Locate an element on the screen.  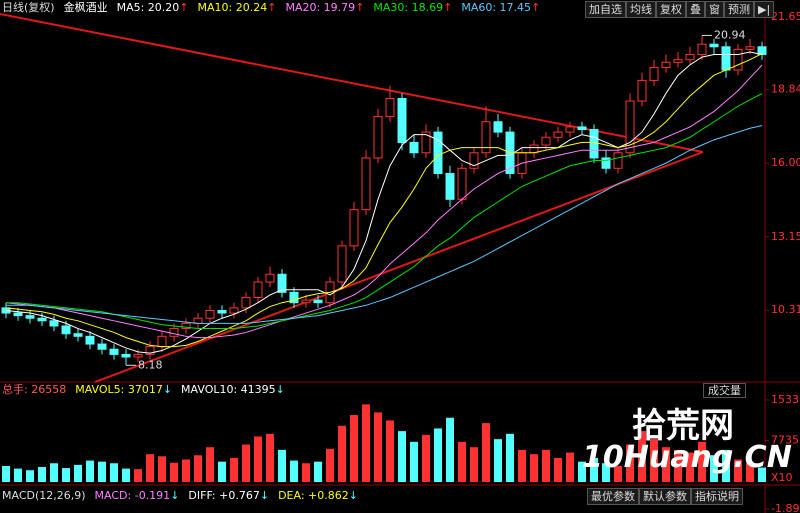
macd-tab: 指标说明 is located at coordinates (717, 496).